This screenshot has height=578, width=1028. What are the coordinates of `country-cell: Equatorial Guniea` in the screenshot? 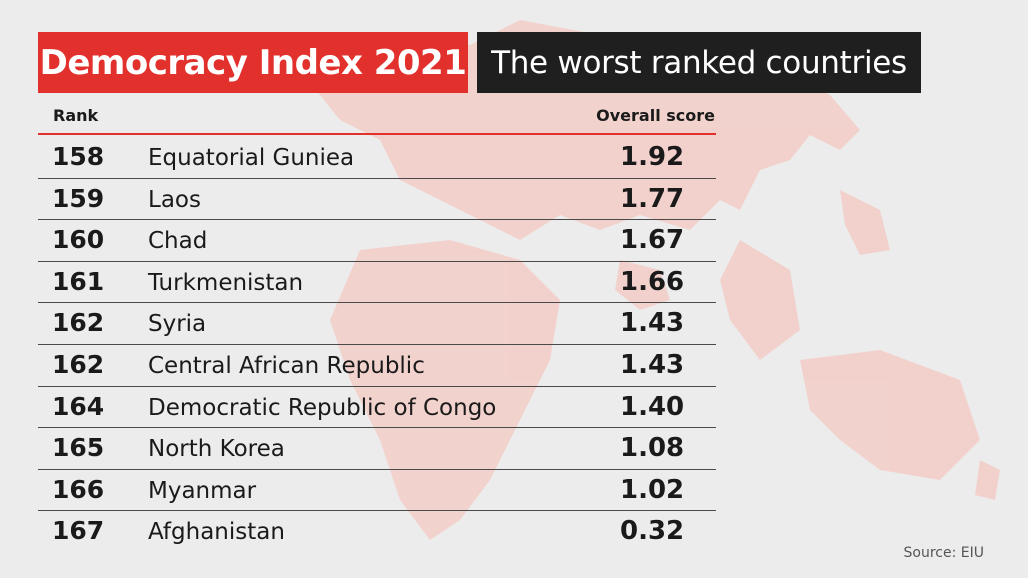 It's located at (251, 158).